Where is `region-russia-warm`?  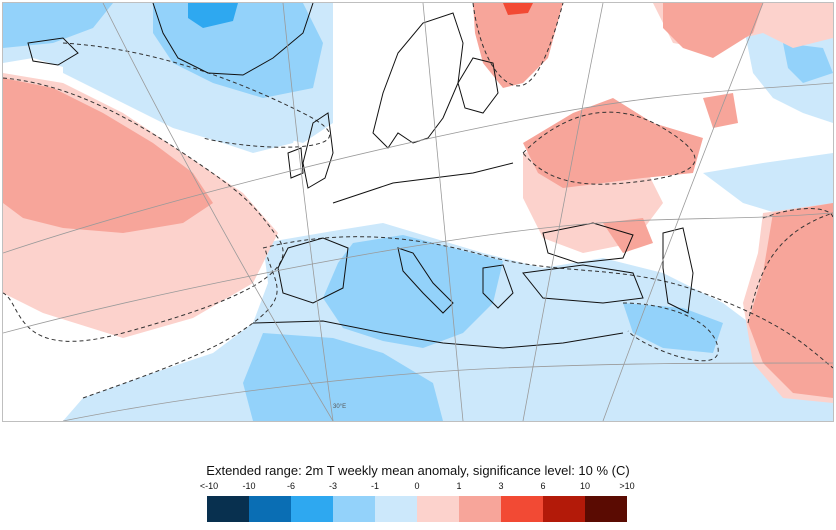
region-russia-warm is located at coordinates (713, 30).